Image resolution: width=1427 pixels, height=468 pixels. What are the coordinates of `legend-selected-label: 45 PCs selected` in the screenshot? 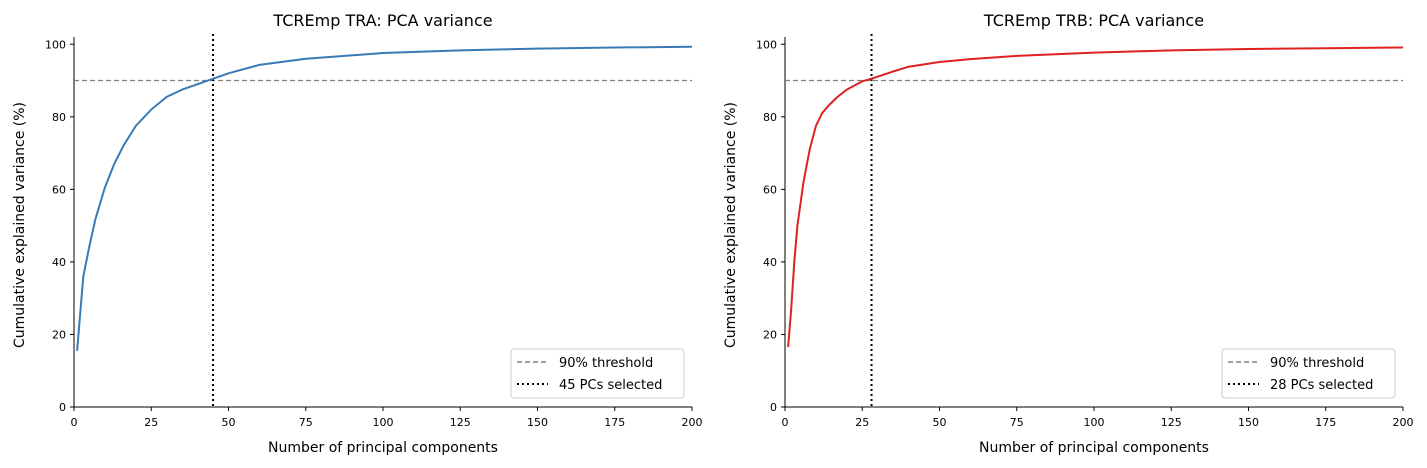 It's located at (610, 385).